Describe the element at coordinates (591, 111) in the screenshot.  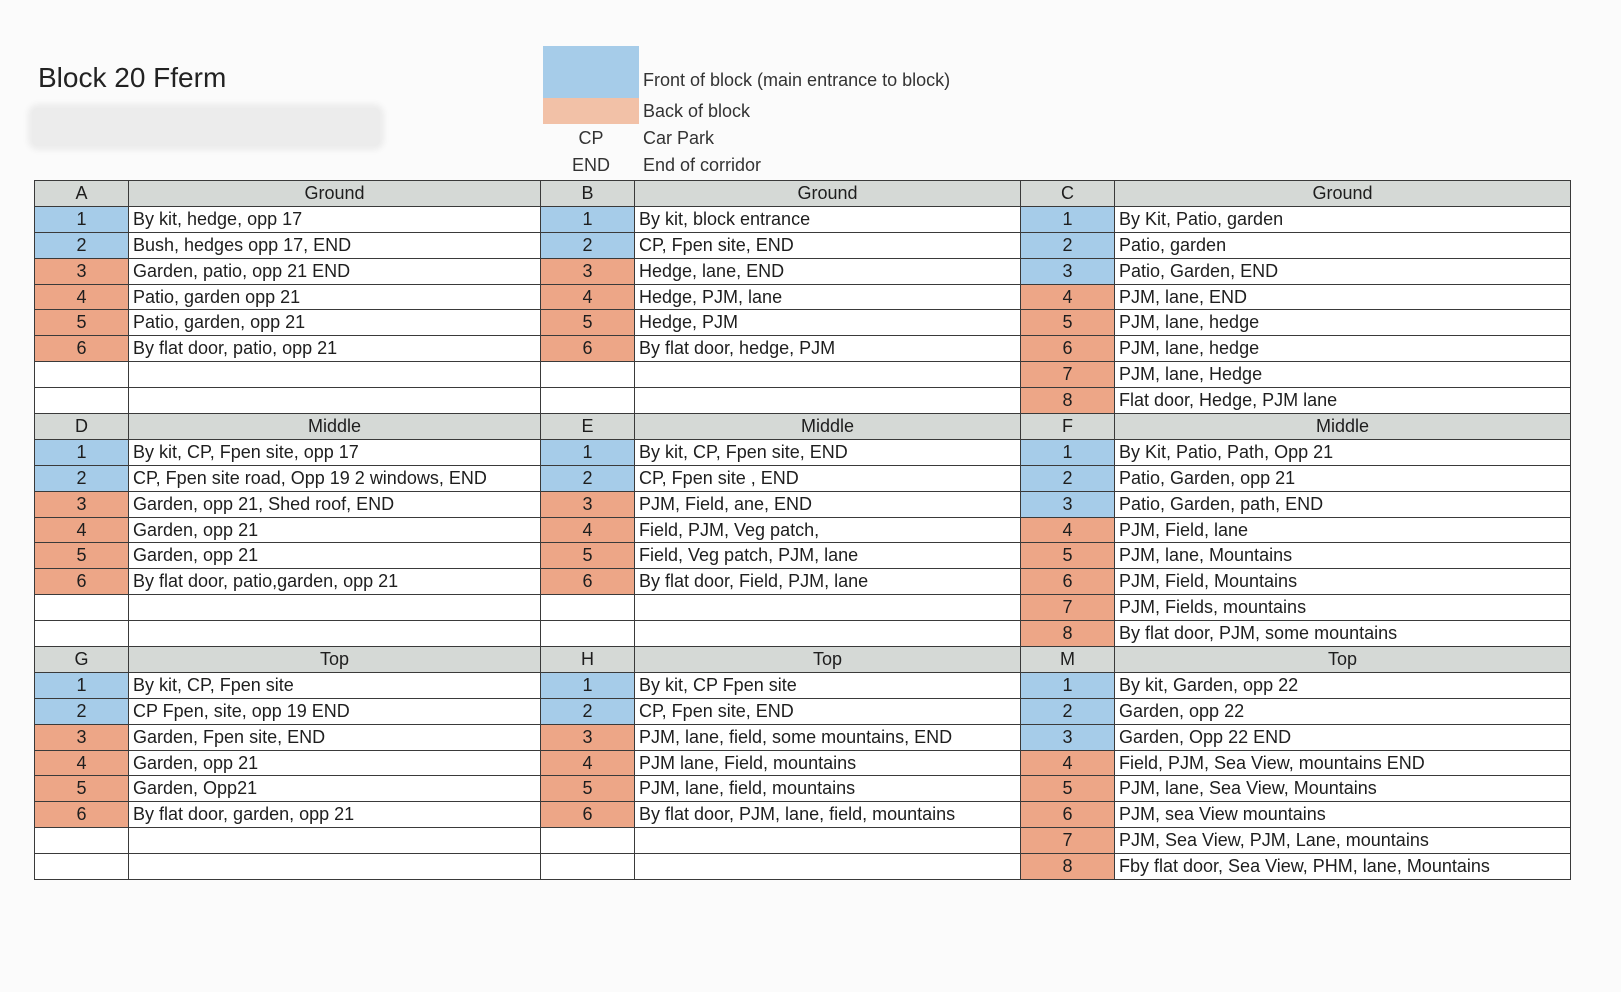
I see `legend-back-swatch` at that location.